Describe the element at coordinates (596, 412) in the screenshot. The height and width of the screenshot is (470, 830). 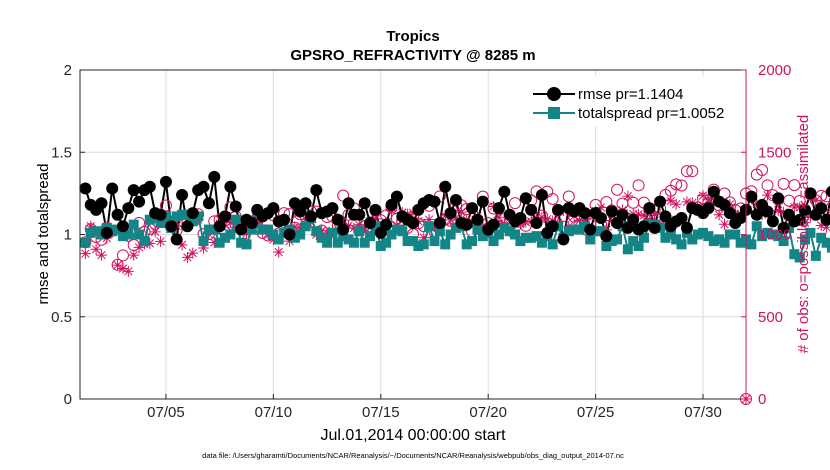
I see `x-tick-label: 07/25` at that location.